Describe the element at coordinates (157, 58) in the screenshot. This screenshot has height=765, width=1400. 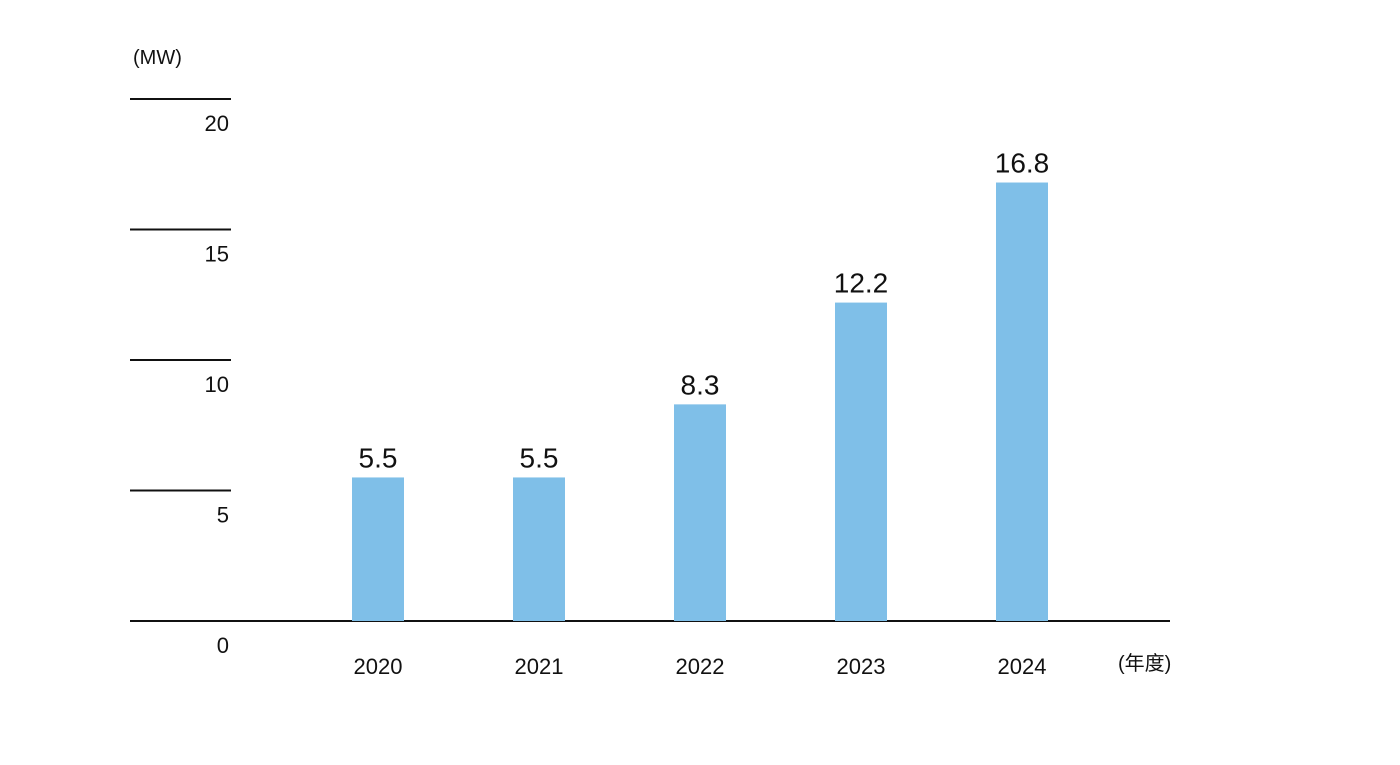
I see `y-axis-unit-label: (MW)` at that location.